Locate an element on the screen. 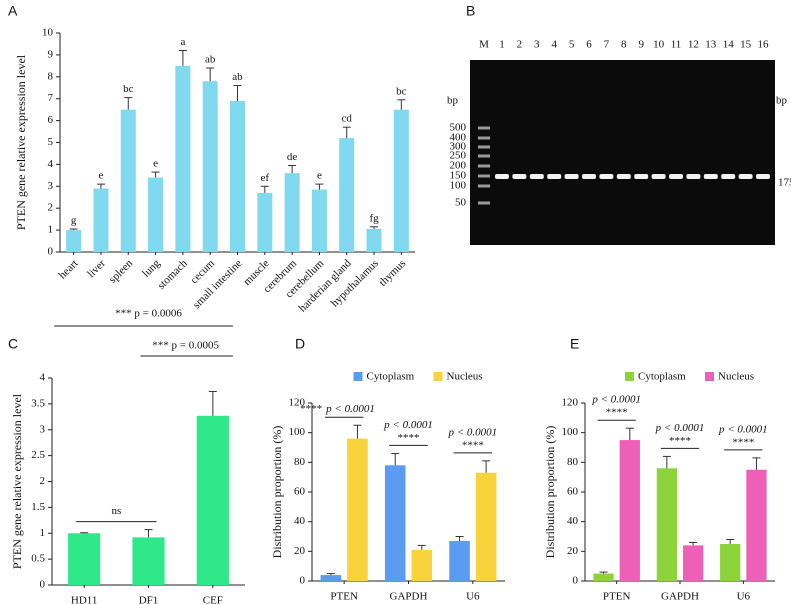 This screenshot has width=791, height=604. significance-letter: ef is located at coordinates (265, 178).